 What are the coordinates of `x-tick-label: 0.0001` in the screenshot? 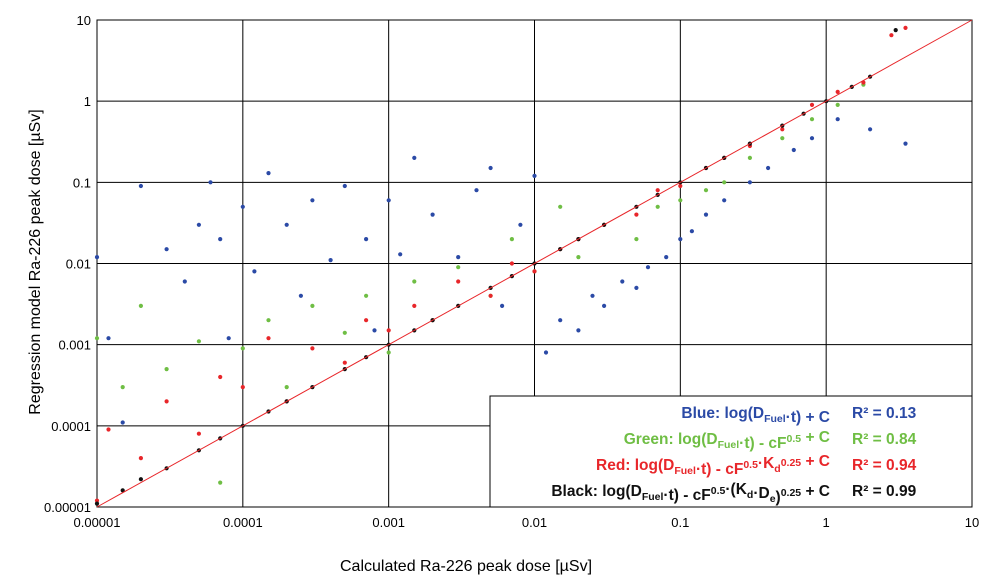 It's located at (243, 522).